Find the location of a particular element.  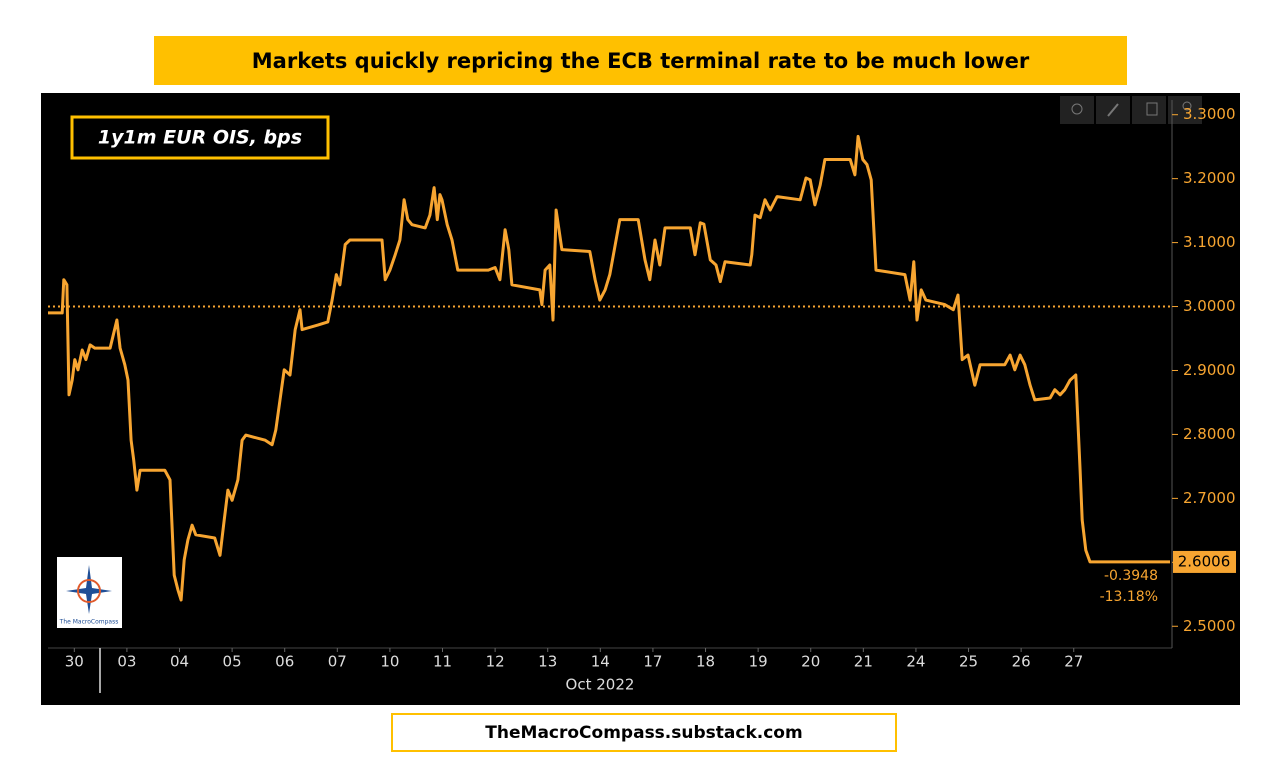

x-tick-label: 12 is located at coordinates (495, 662).